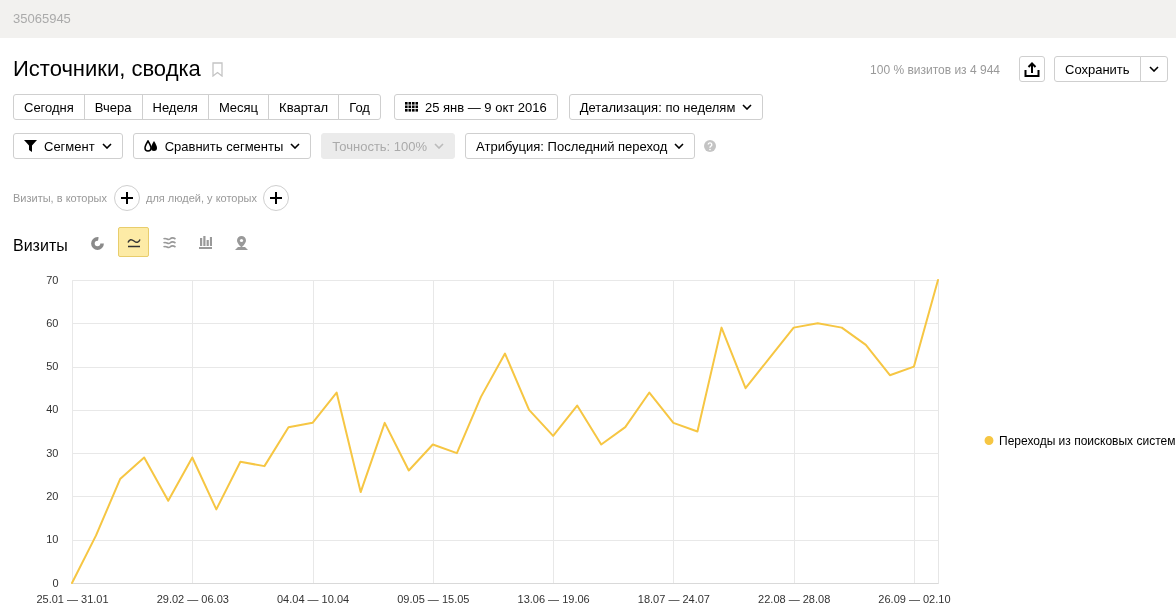 This screenshot has height=615, width=1176. Describe the element at coordinates (388, 146) in the screenshot. I see `dropdown-button: Точность: 100%` at that location.